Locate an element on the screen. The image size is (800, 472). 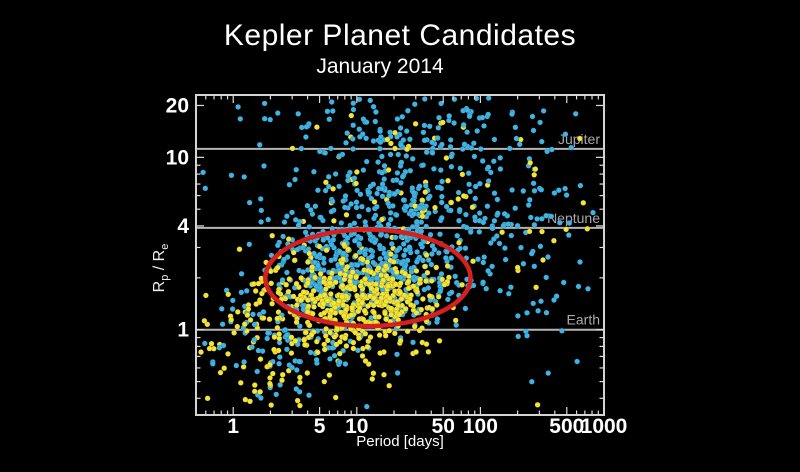
y-tick-label: 1 is located at coordinates (183, 330).